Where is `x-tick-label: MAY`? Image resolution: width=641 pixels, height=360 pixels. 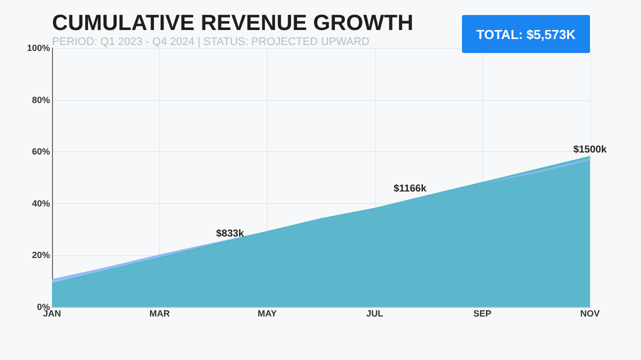
x-tick-label: MAY is located at coordinates (267, 313).